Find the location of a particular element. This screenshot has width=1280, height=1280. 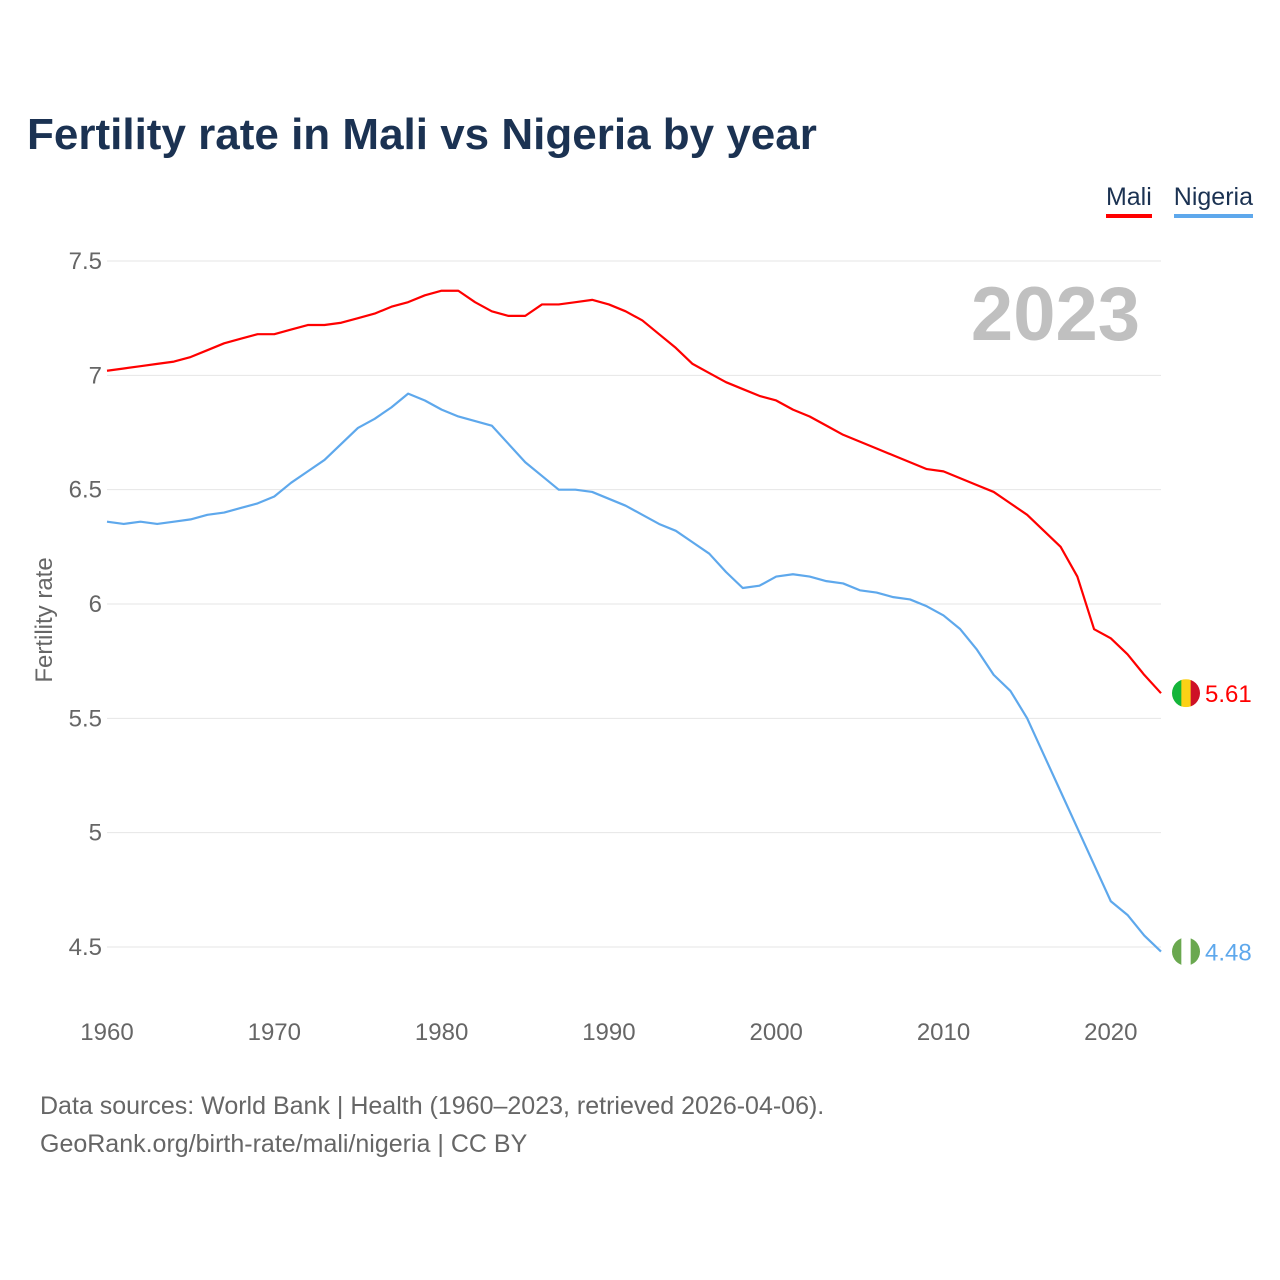

y-tick-label: 5.5 is located at coordinates (85, 718).